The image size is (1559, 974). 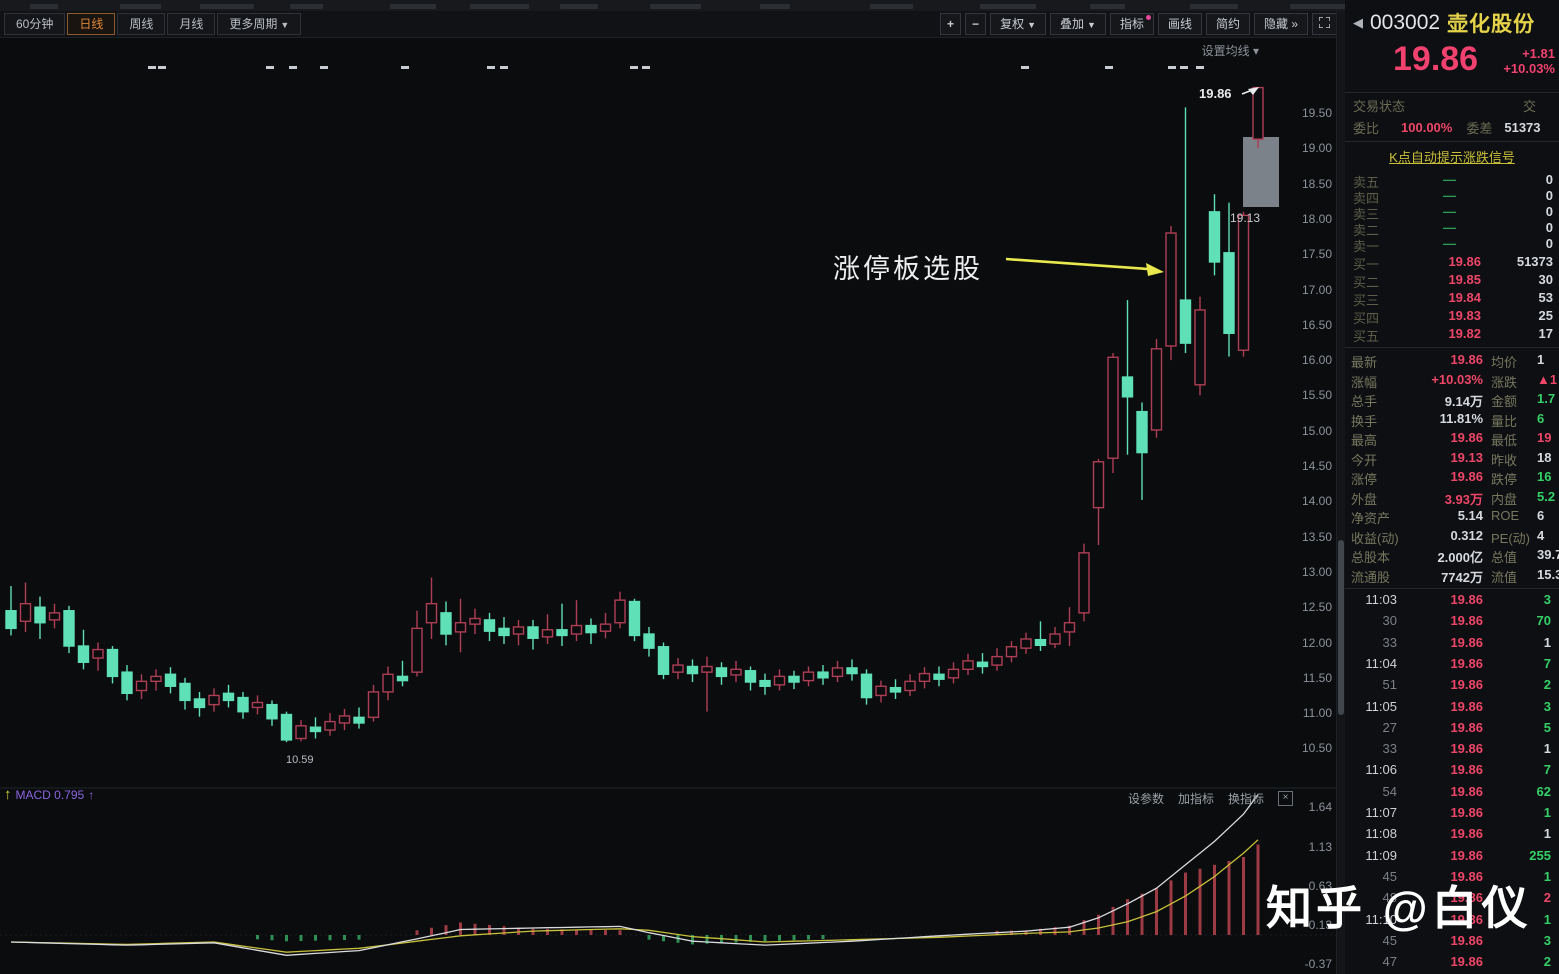 I want to click on buy-volume: 53, so click(x=1545, y=297).